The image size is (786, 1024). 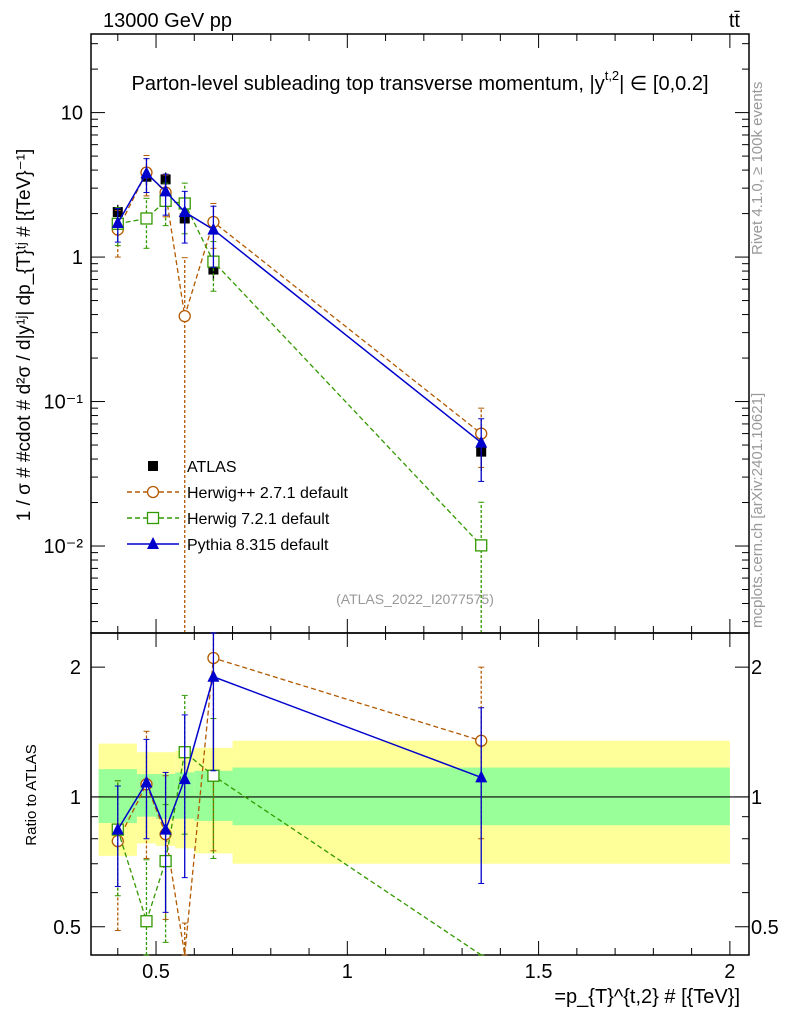 I want to click on ratio-xtick-label: 1, so click(x=347, y=972).